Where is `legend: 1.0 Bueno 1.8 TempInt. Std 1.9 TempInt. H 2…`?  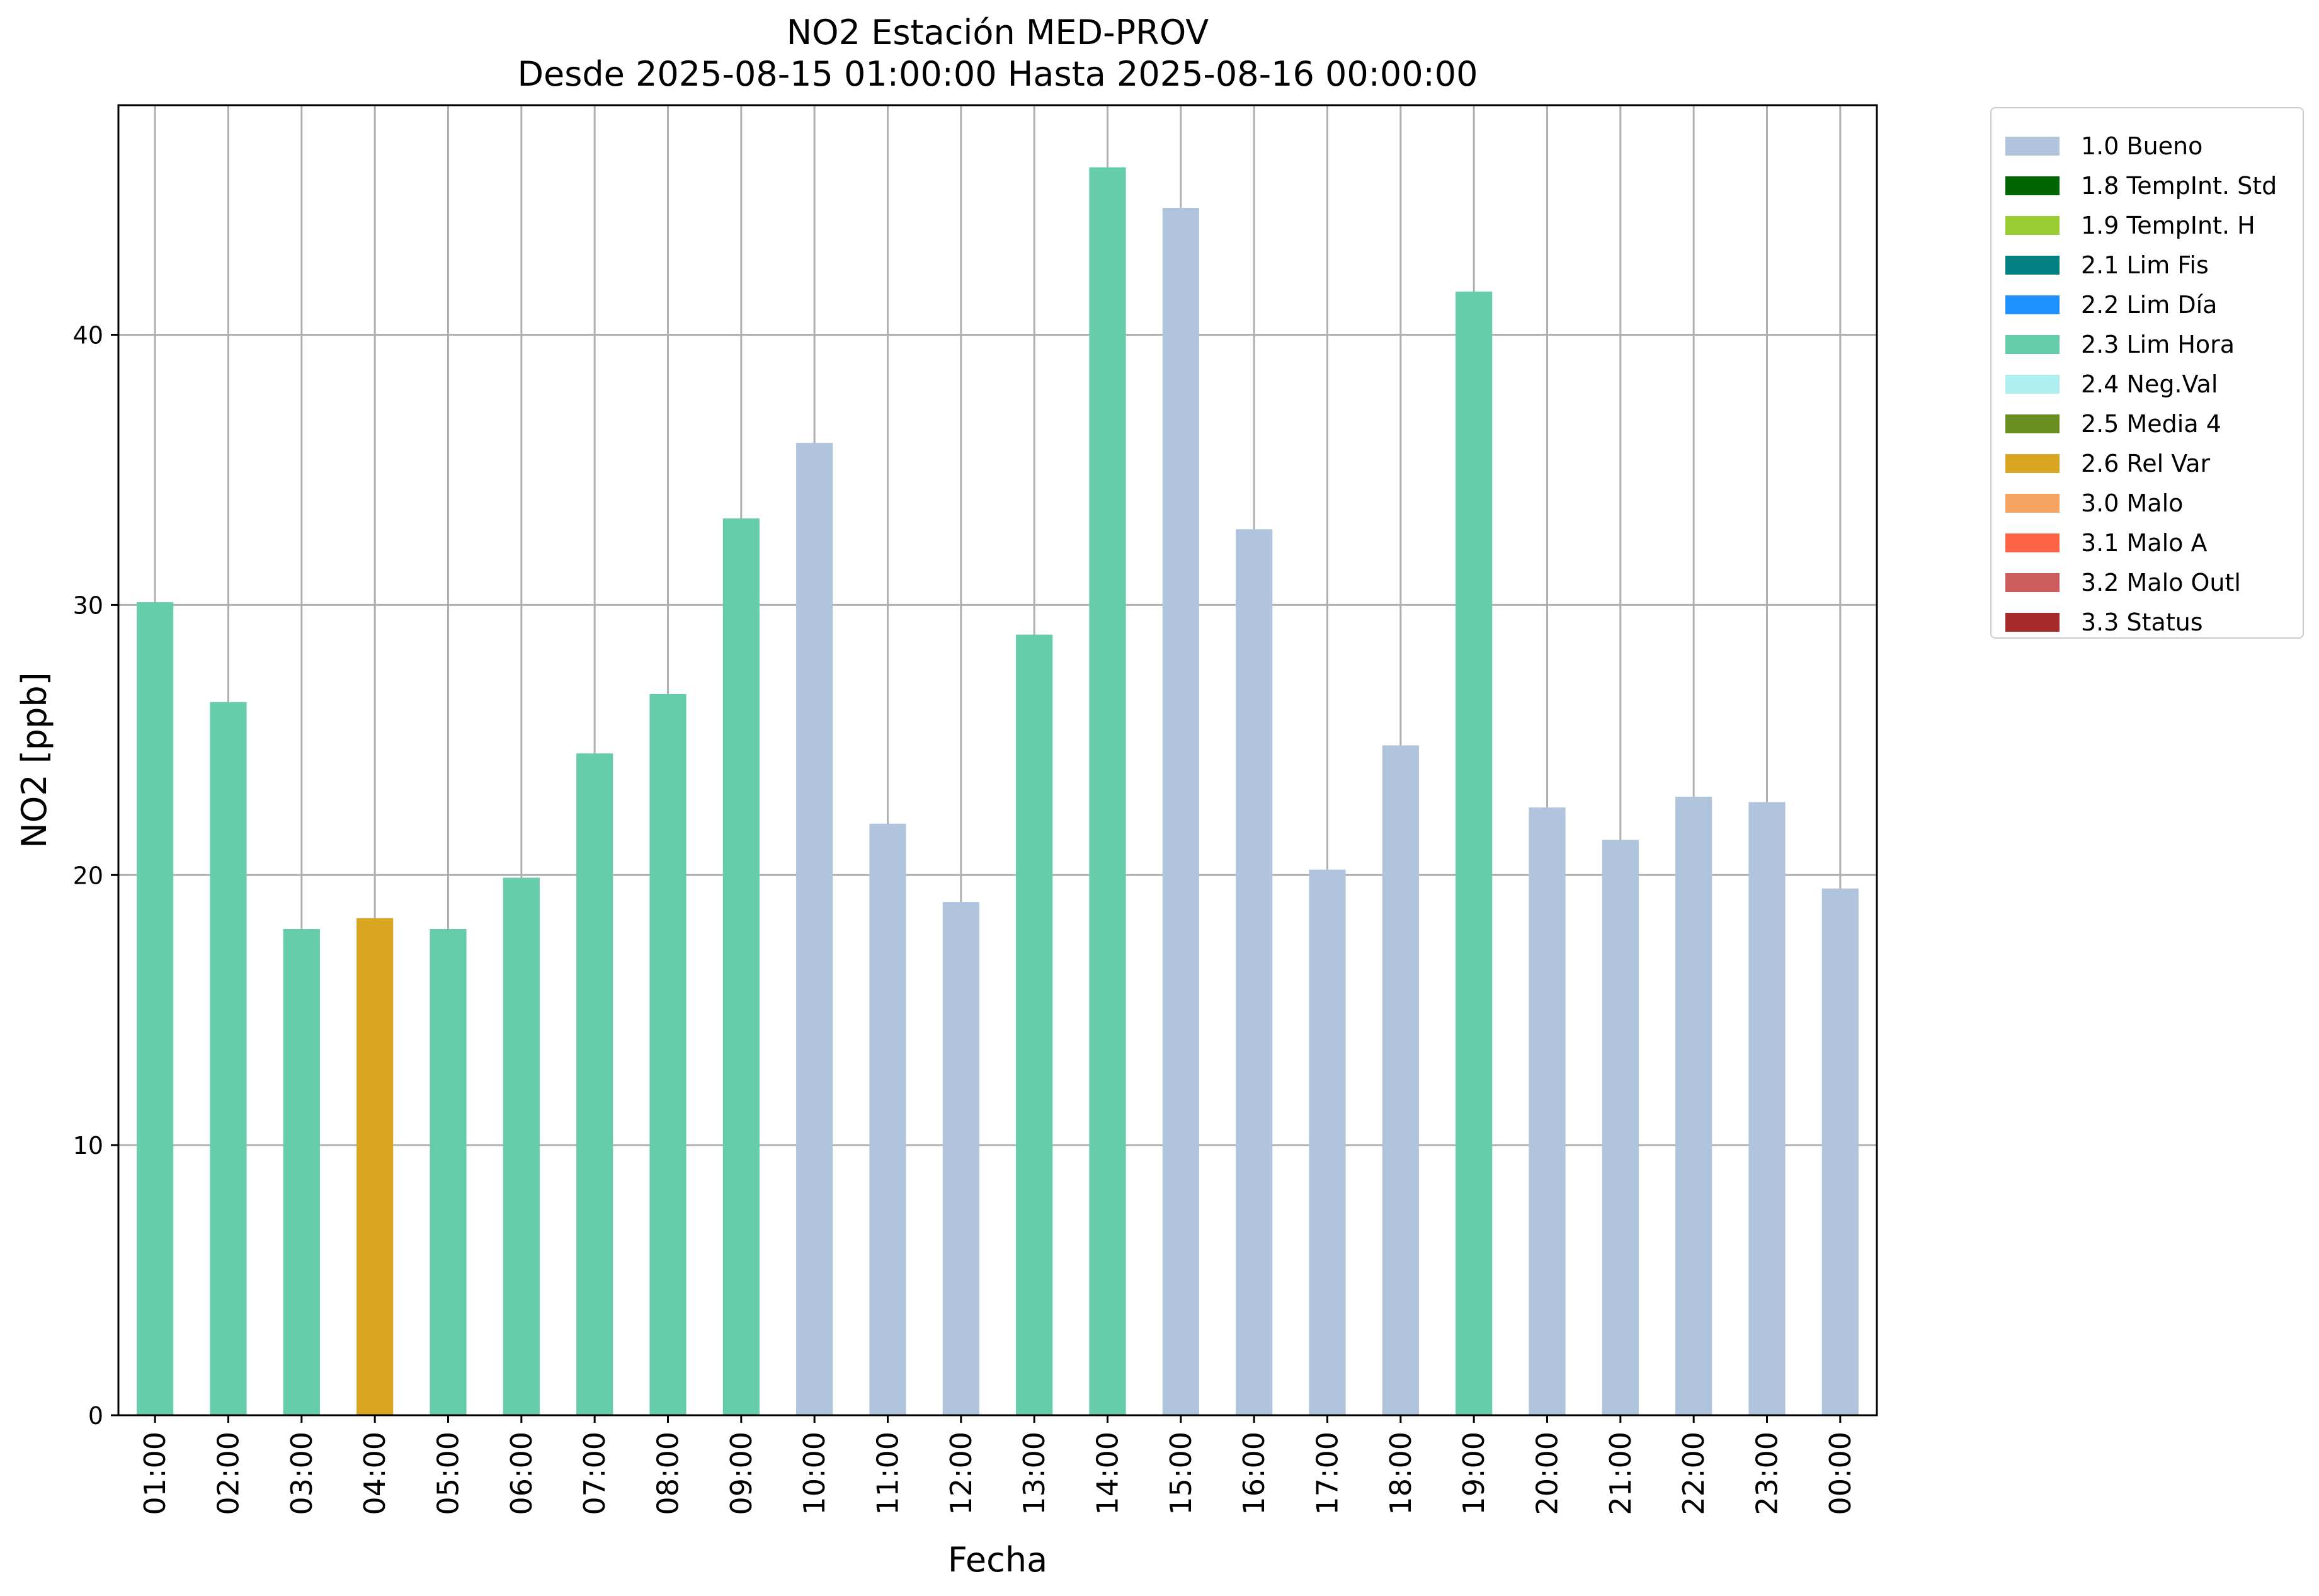 legend: 1.0 Bueno 1.8 TempInt. Std 1.9 TempInt. H 2… is located at coordinates (2147, 373).